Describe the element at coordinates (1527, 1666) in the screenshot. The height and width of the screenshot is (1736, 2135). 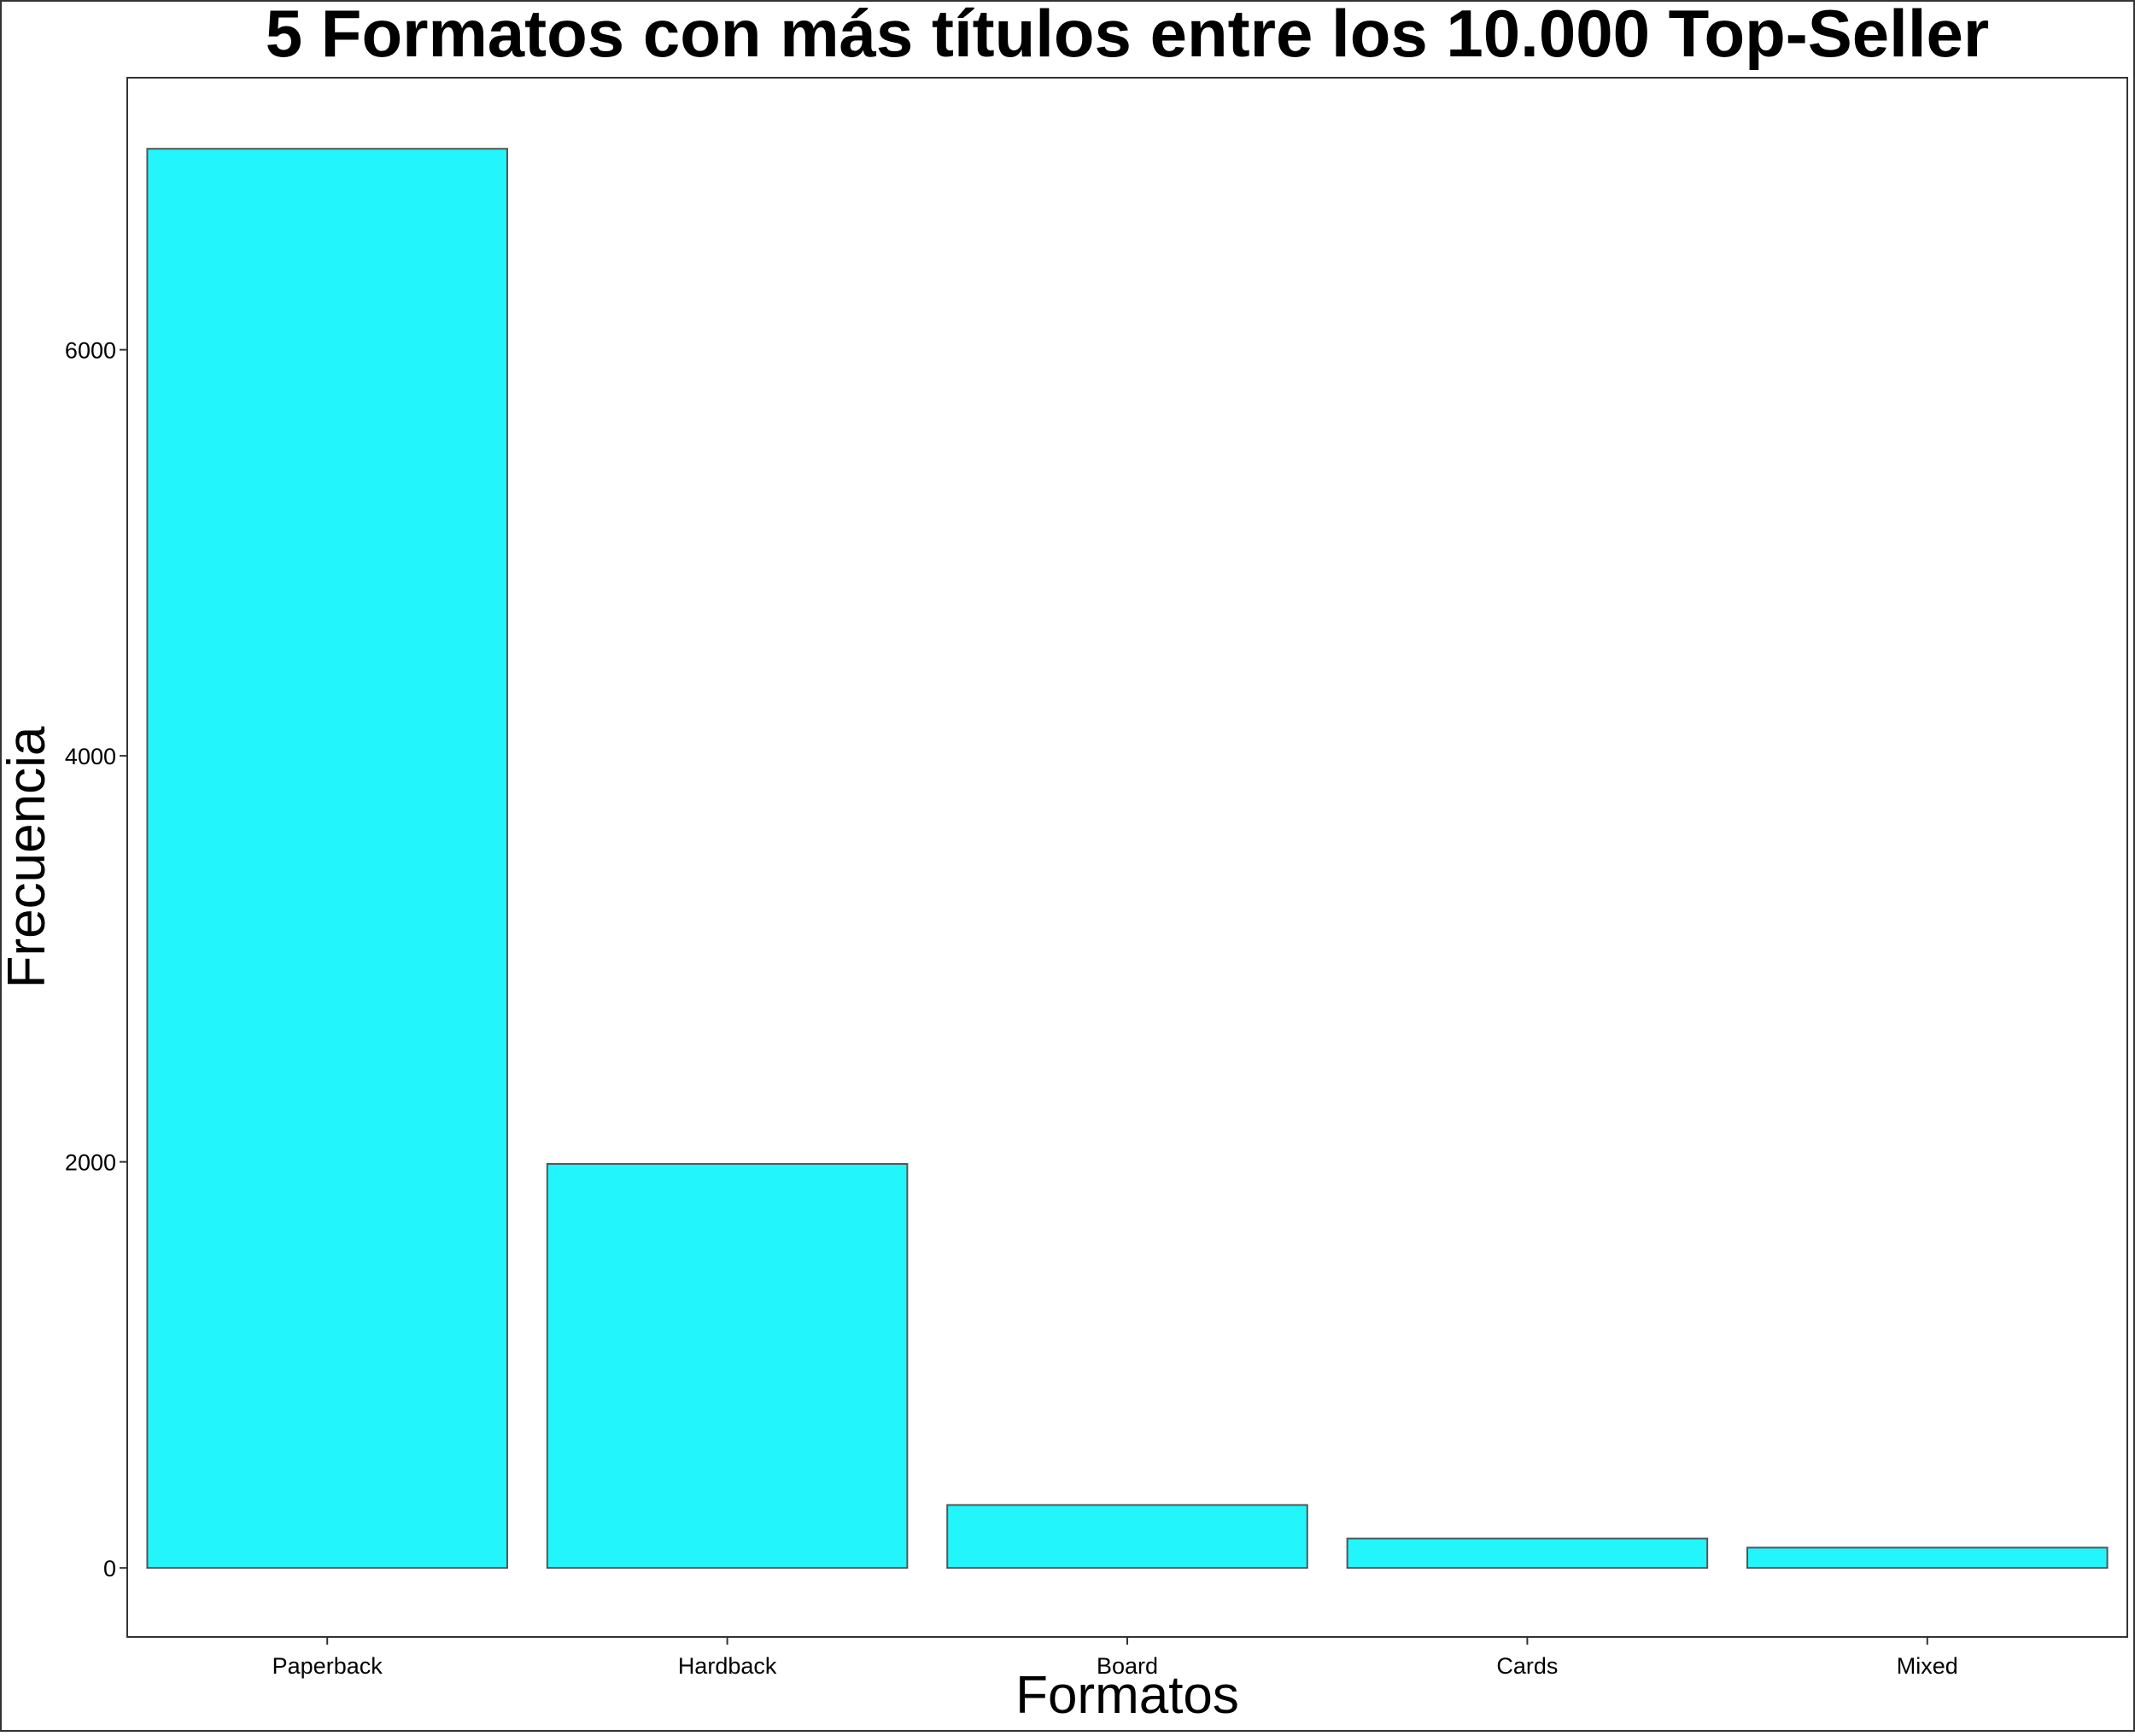
I see `x-tick-label: Cards` at that location.